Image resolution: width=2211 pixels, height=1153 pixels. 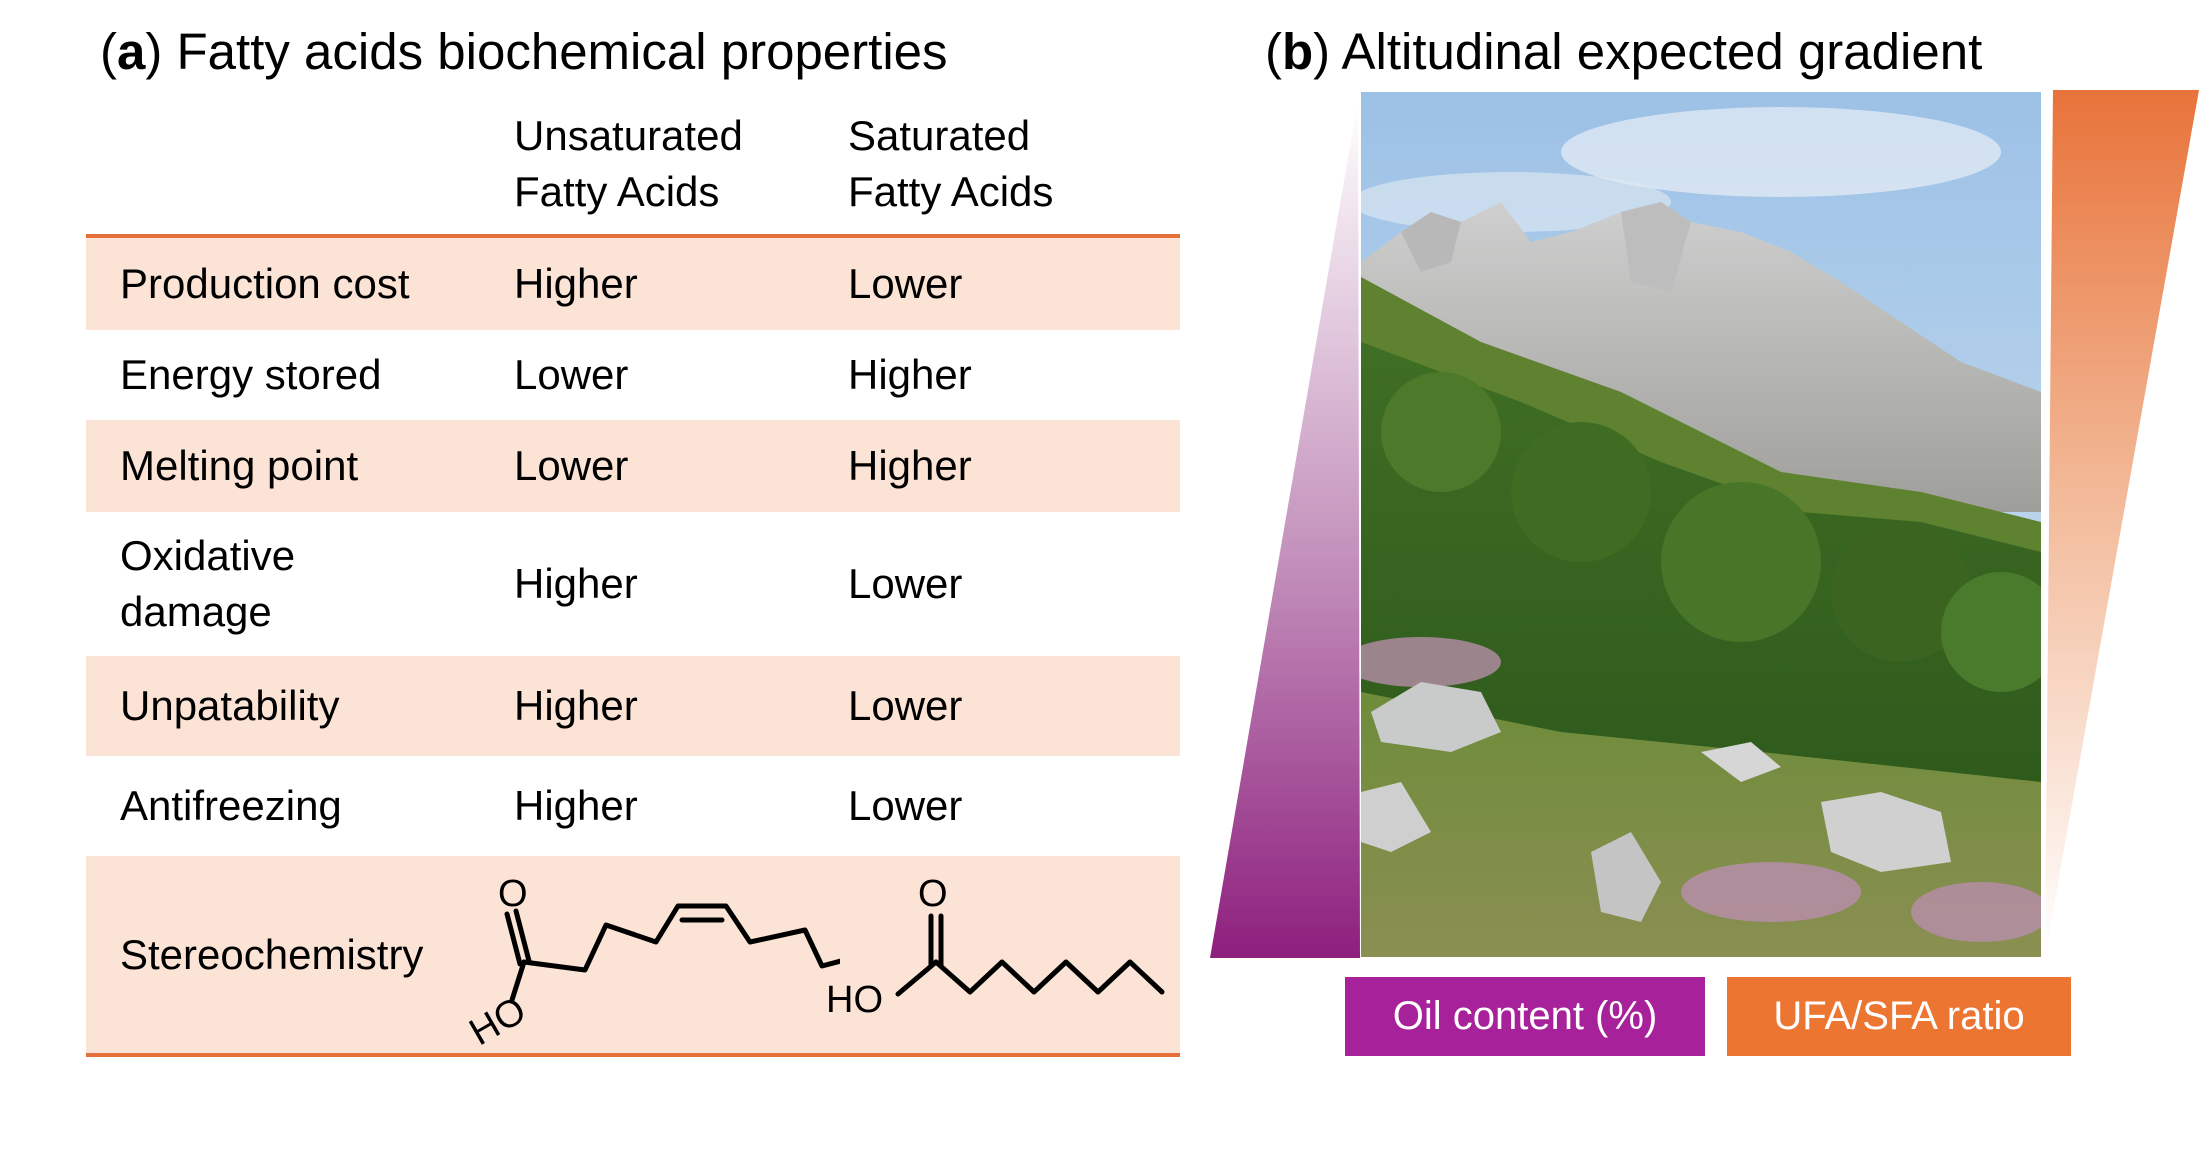 What do you see at coordinates (265, 283) in the screenshot?
I see `row-property: Production cost` at bounding box center [265, 283].